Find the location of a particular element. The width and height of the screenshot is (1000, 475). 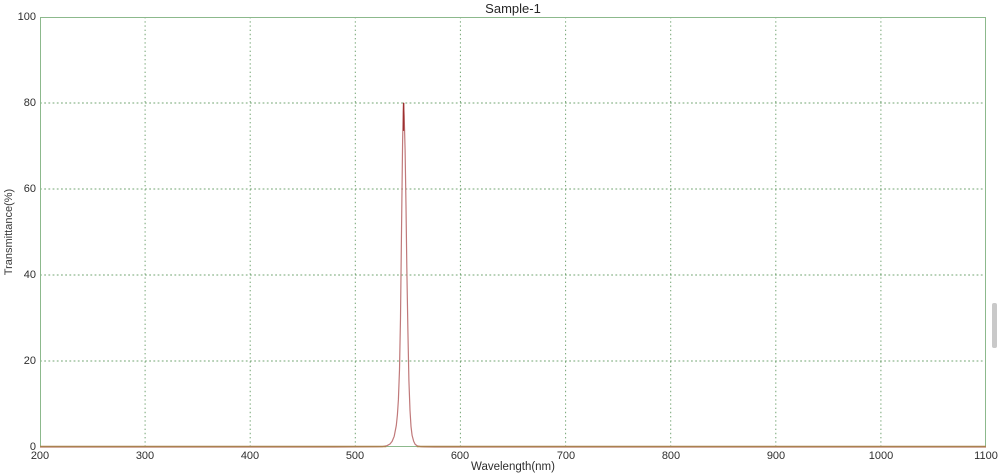

x-tick-label: 800 is located at coordinates (671, 456).